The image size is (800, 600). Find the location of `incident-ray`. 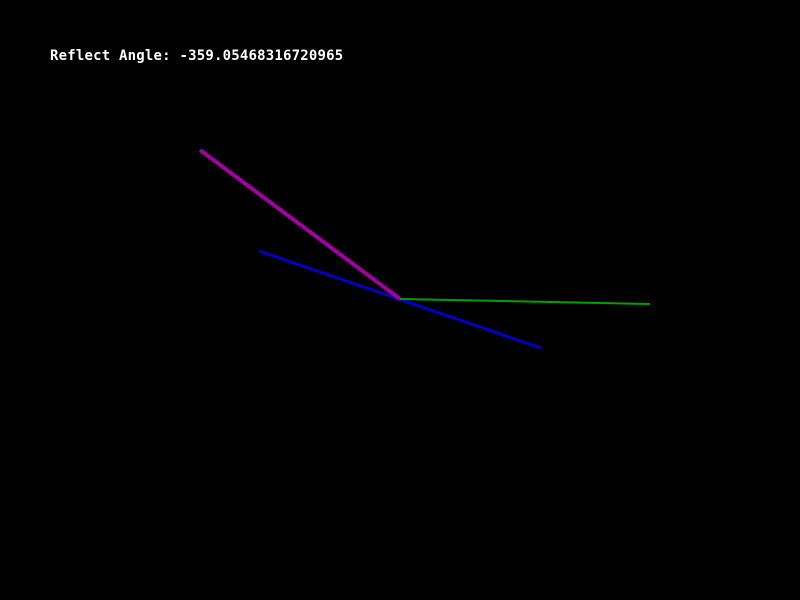

incident-ray is located at coordinates (300, 224).